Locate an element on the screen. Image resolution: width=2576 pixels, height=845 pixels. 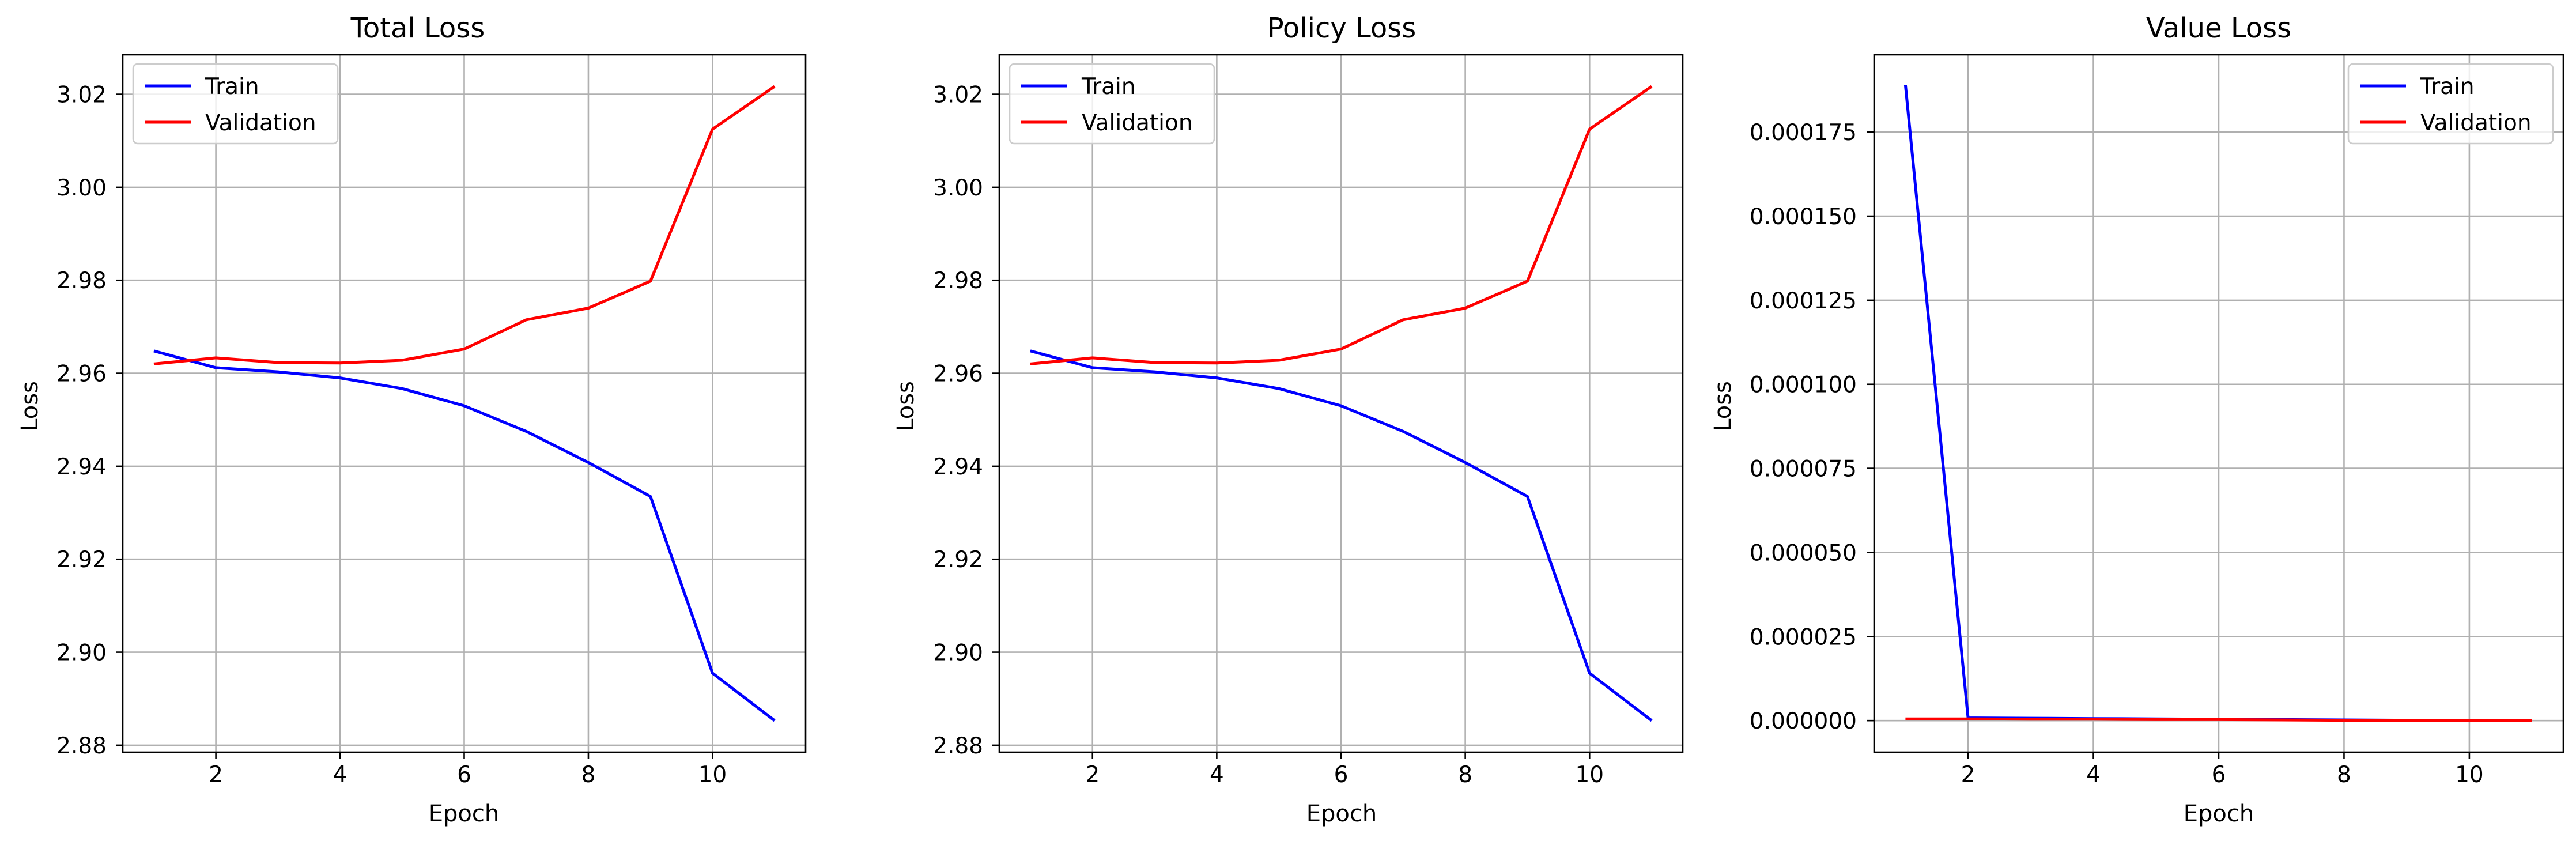
y-tick-label: 0.000000 is located at coordinates (1803, 721).